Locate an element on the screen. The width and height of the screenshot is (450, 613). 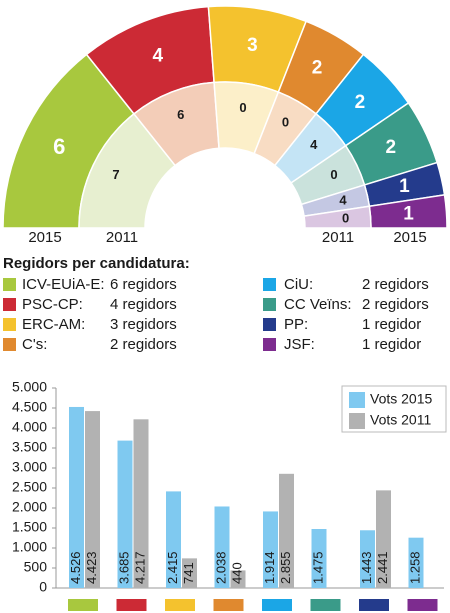
seat-label-2015: 4 is located at coordinates (157, 56).